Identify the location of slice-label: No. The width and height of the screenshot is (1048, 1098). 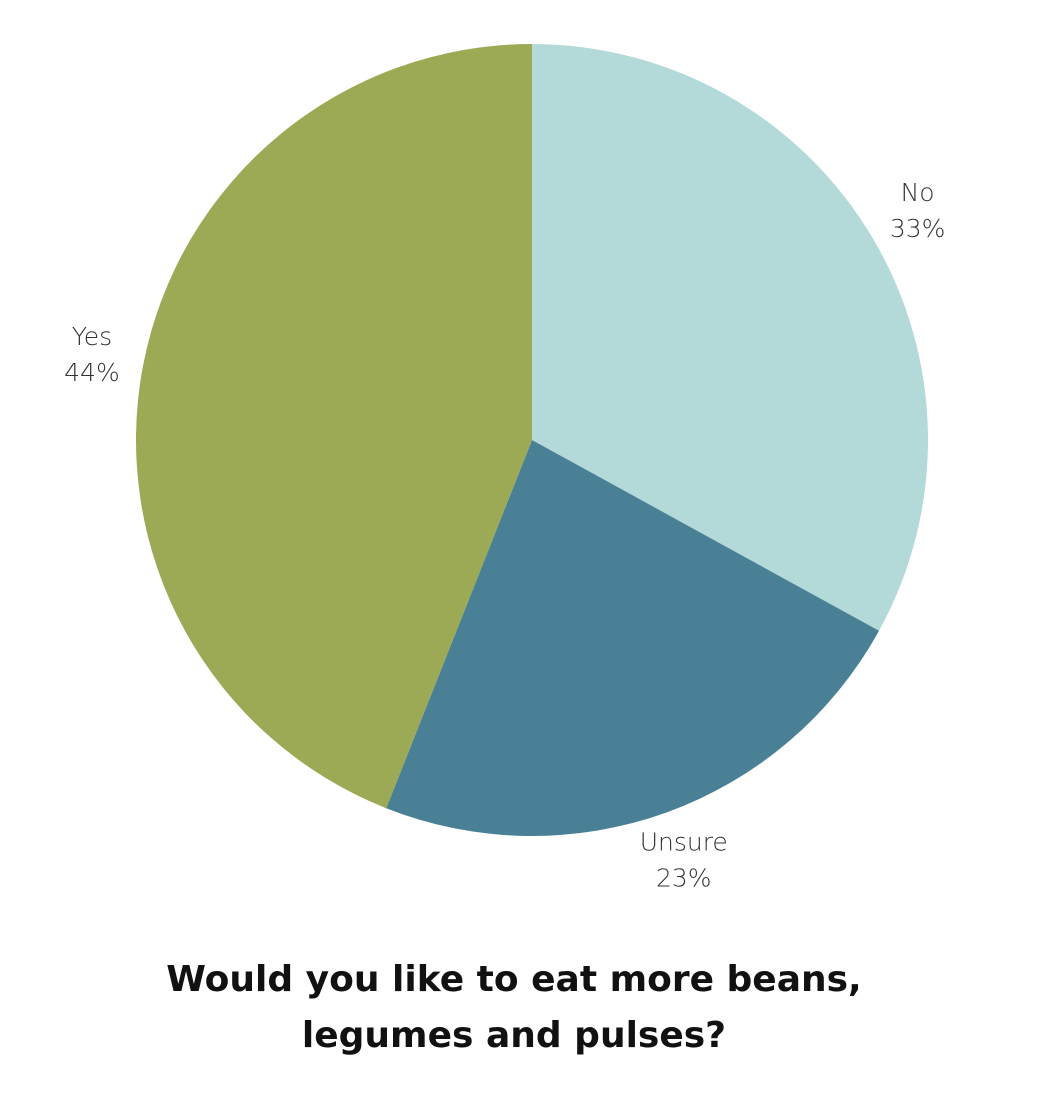
(918, 192).